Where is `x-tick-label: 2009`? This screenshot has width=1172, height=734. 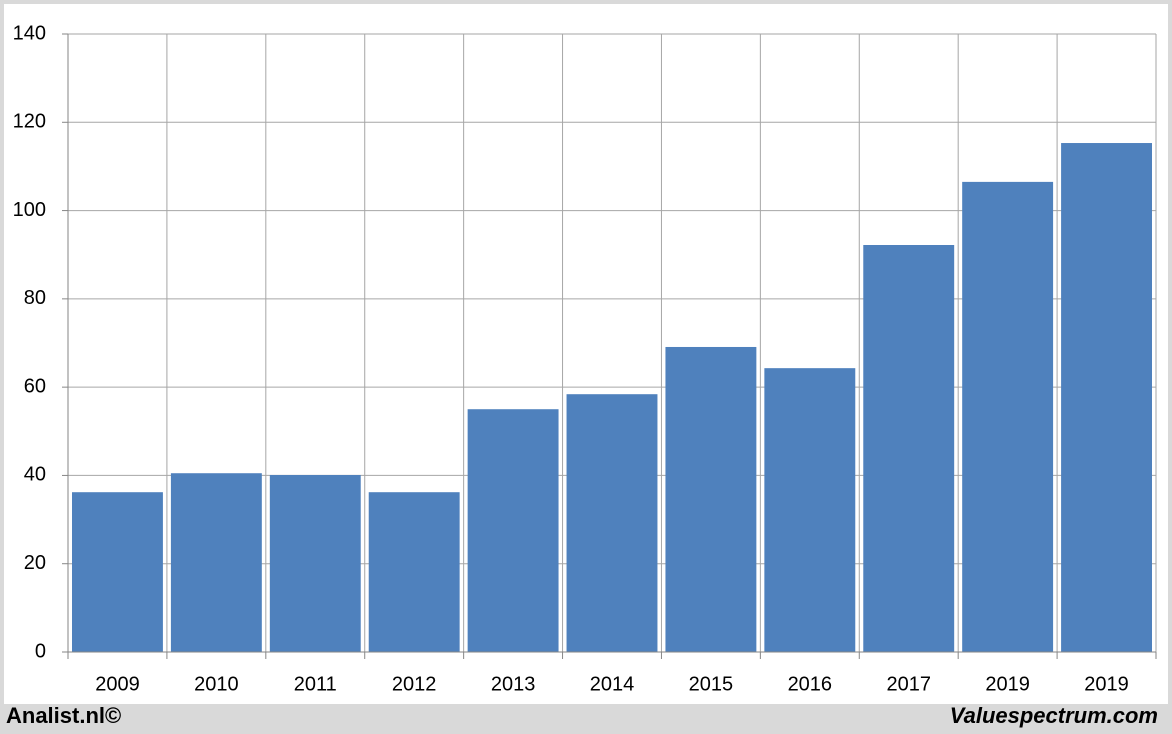 x-tick-label: 2009 is located at coordinates (117, 684).